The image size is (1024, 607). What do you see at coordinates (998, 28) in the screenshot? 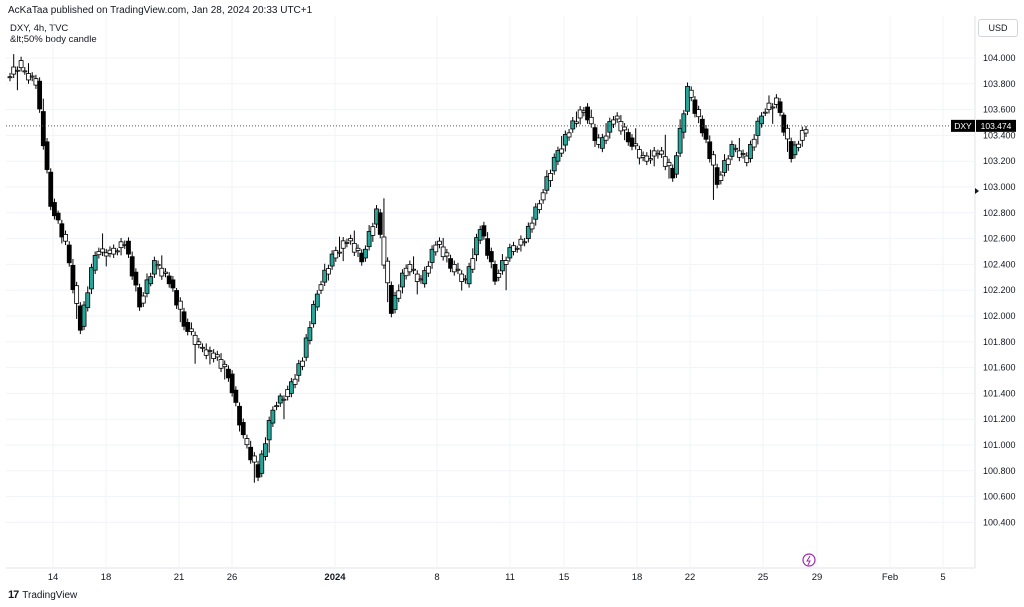
I see `currency-button: USD` at bounding box center [998, 28].